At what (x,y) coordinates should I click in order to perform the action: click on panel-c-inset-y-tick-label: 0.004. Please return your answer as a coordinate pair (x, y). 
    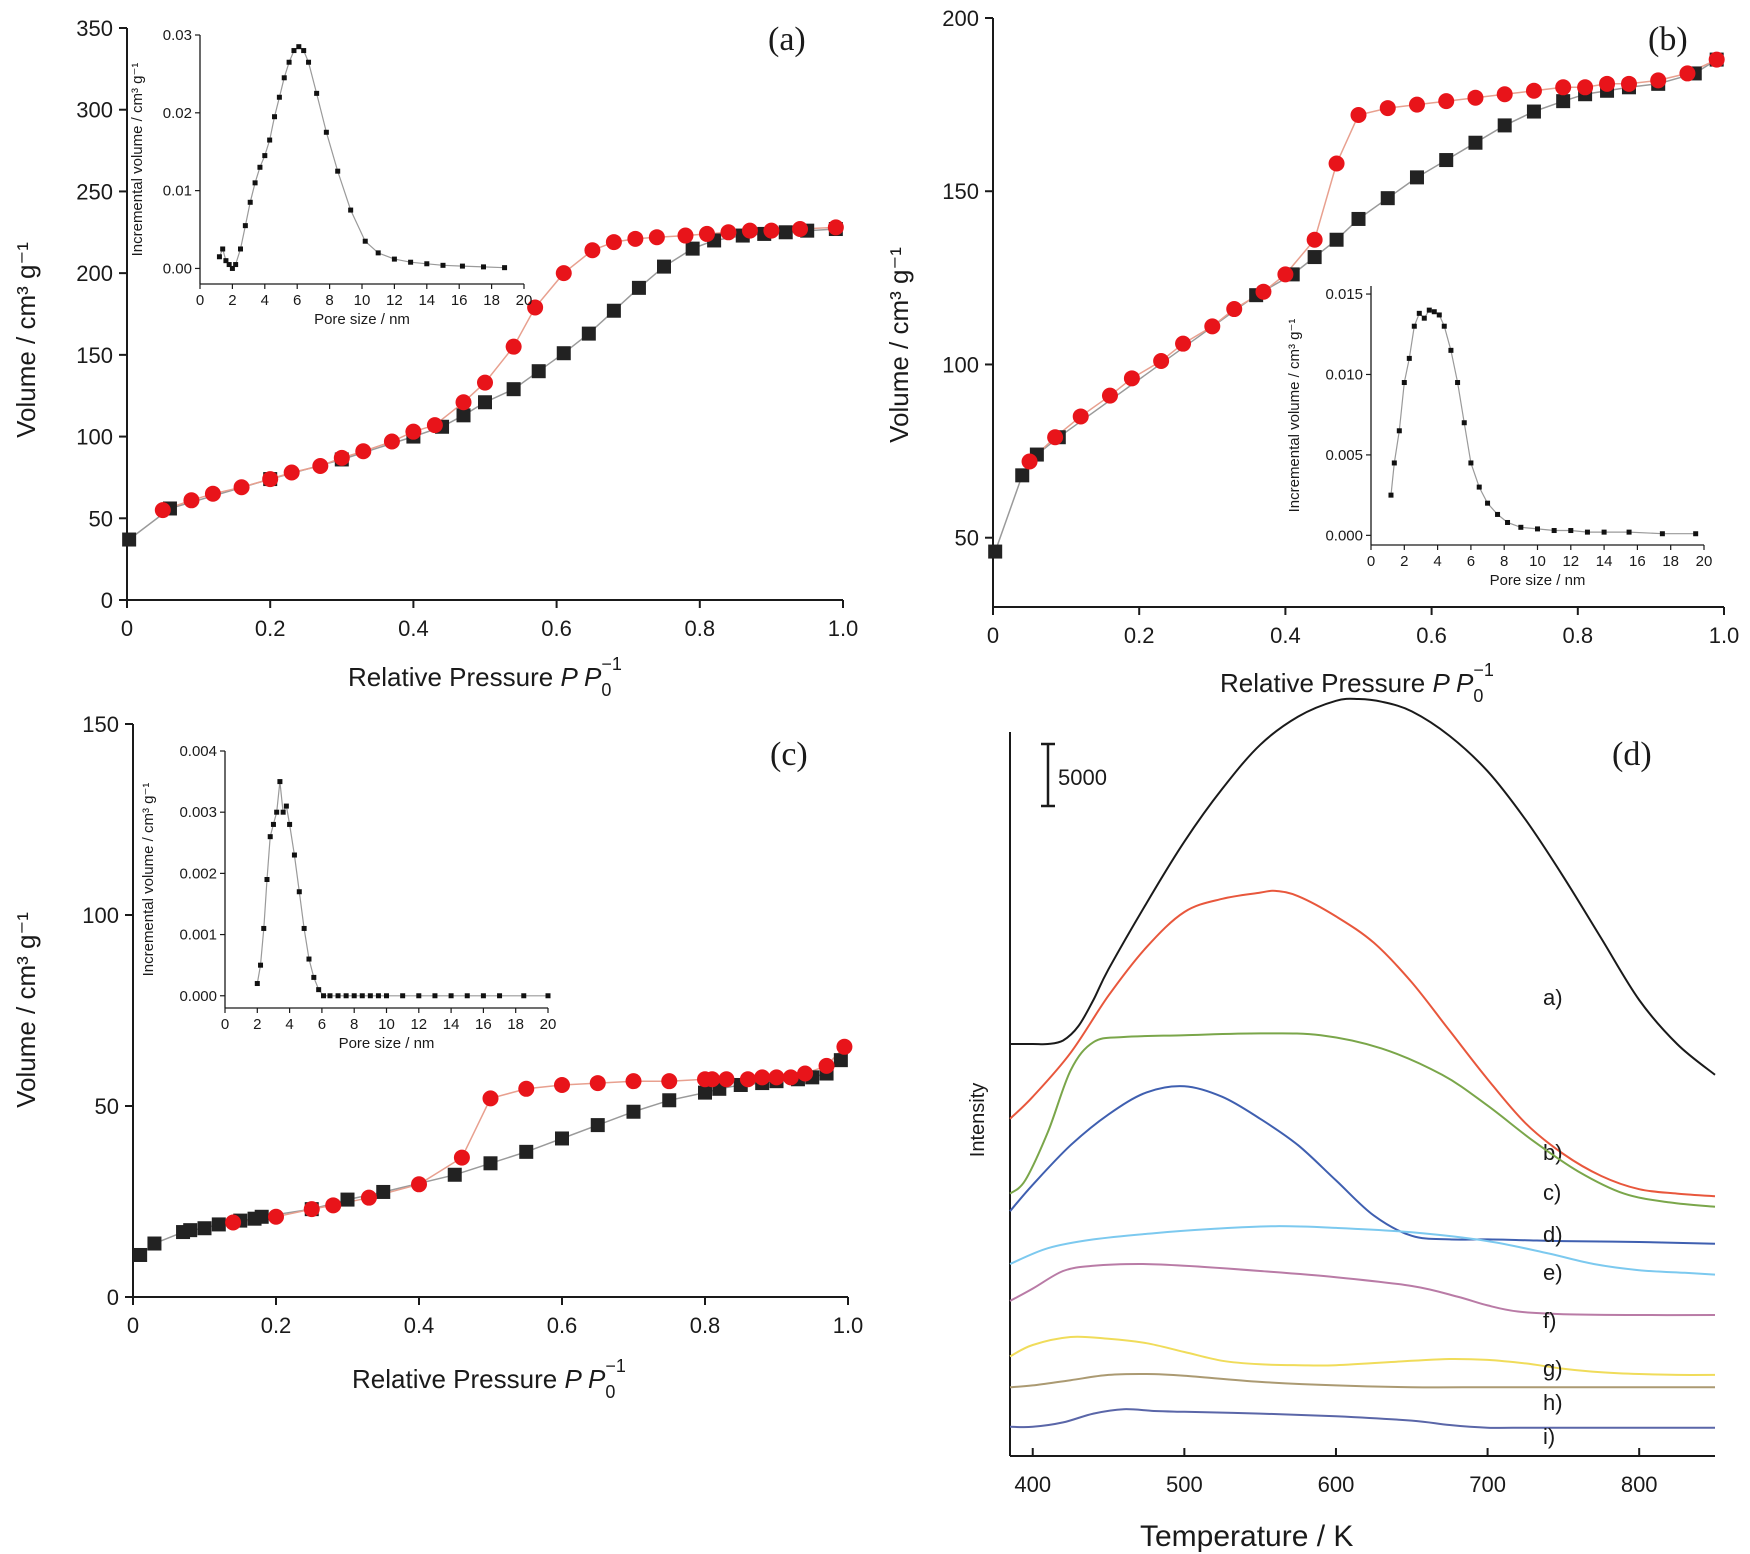
    Looking at the image, I should click on (198, 751).